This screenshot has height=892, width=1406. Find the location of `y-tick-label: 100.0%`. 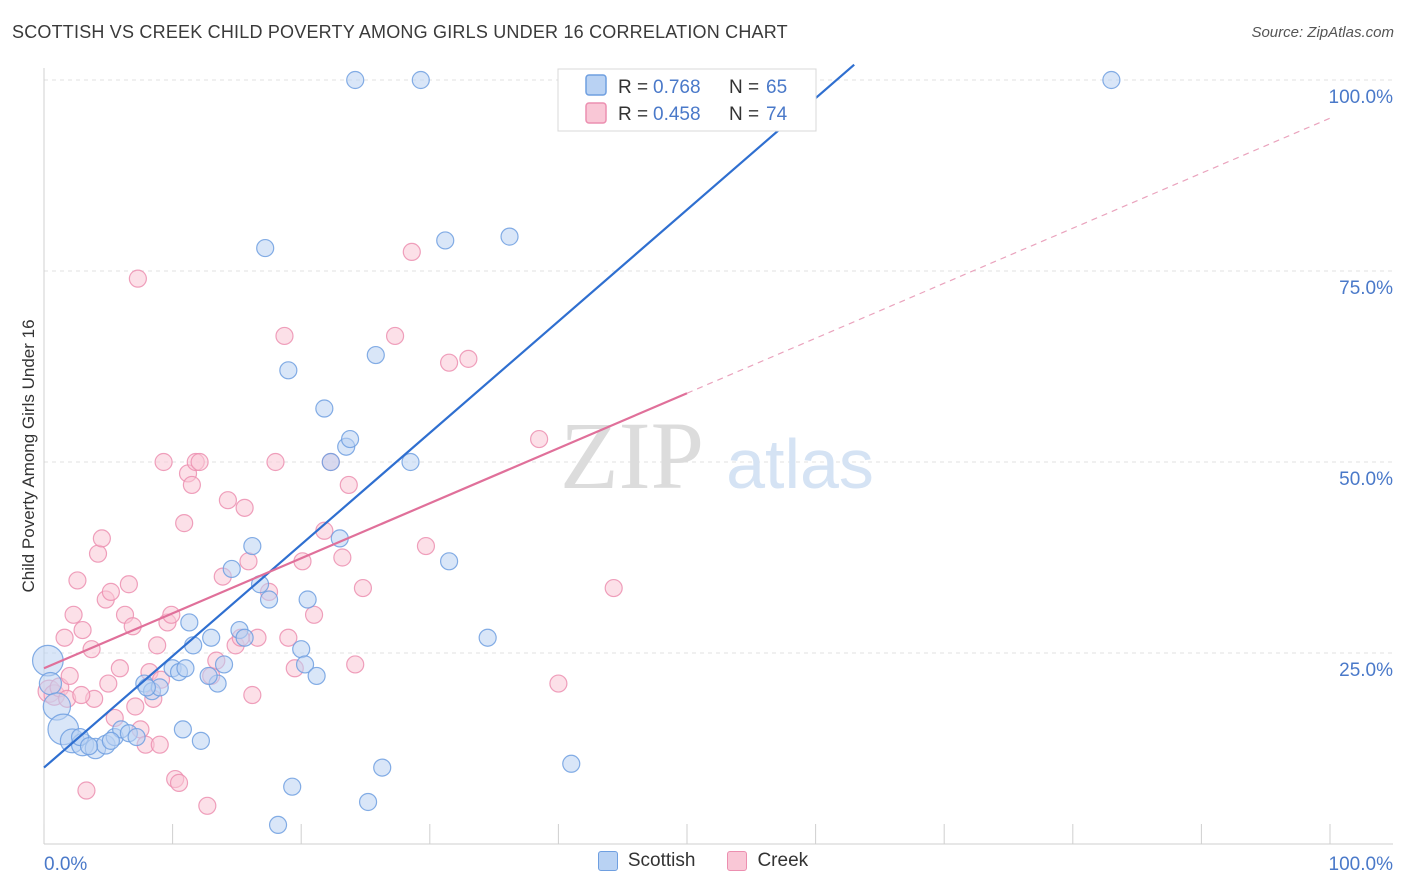

y-tick-label: 100.0% is located at coordinates (1361, 97).